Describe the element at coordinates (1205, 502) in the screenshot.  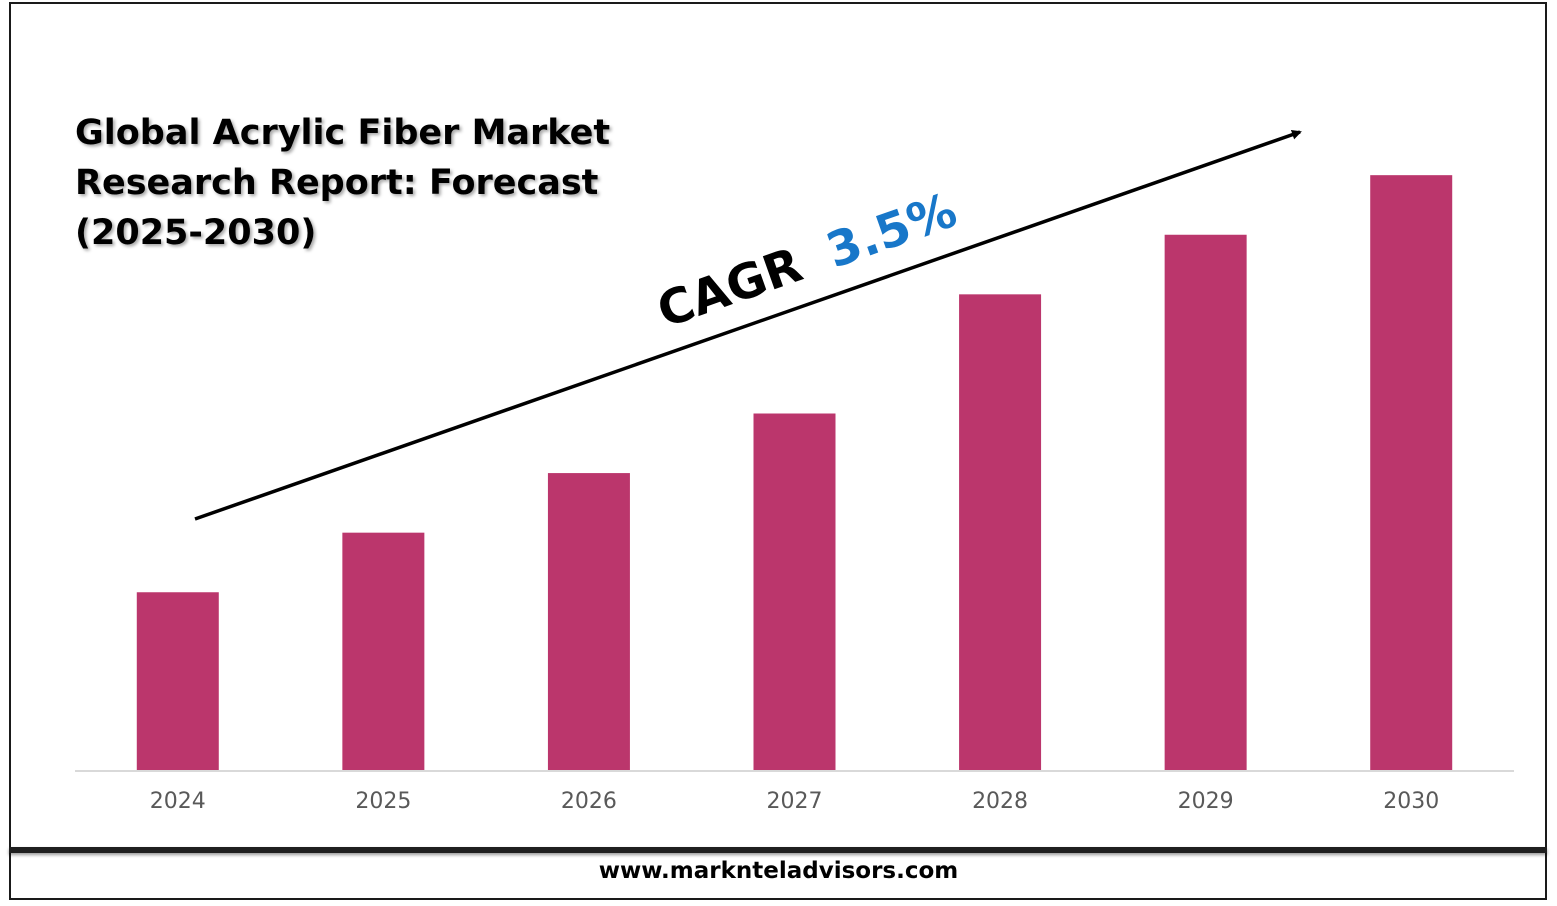
I see `bar-2029` at that location.